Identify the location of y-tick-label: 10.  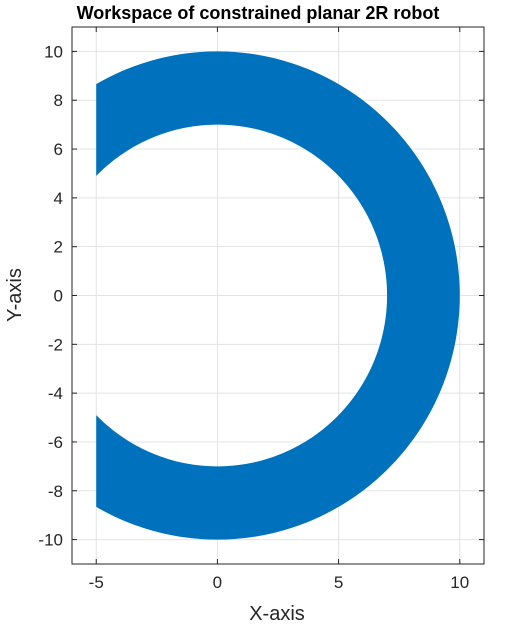
(53, 51).